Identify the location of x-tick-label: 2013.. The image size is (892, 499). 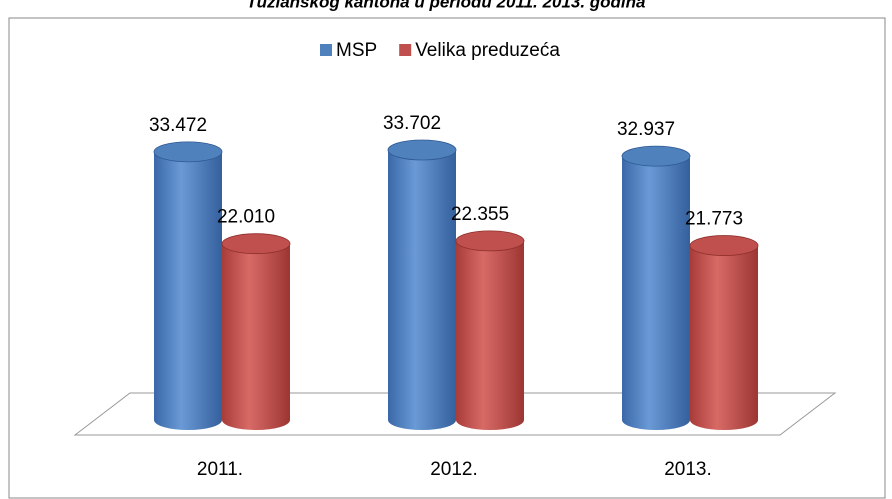
(688, 469).